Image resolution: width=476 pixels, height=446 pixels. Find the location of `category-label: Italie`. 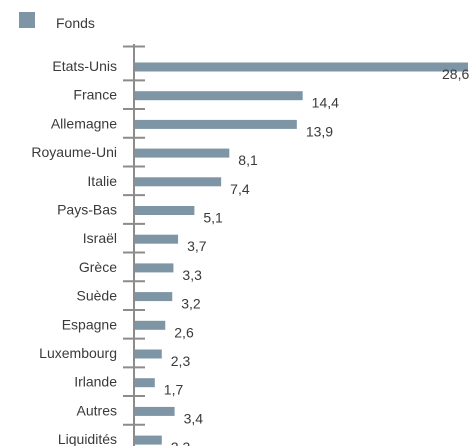

category-label: Italie is located at coordinates (102, 181).